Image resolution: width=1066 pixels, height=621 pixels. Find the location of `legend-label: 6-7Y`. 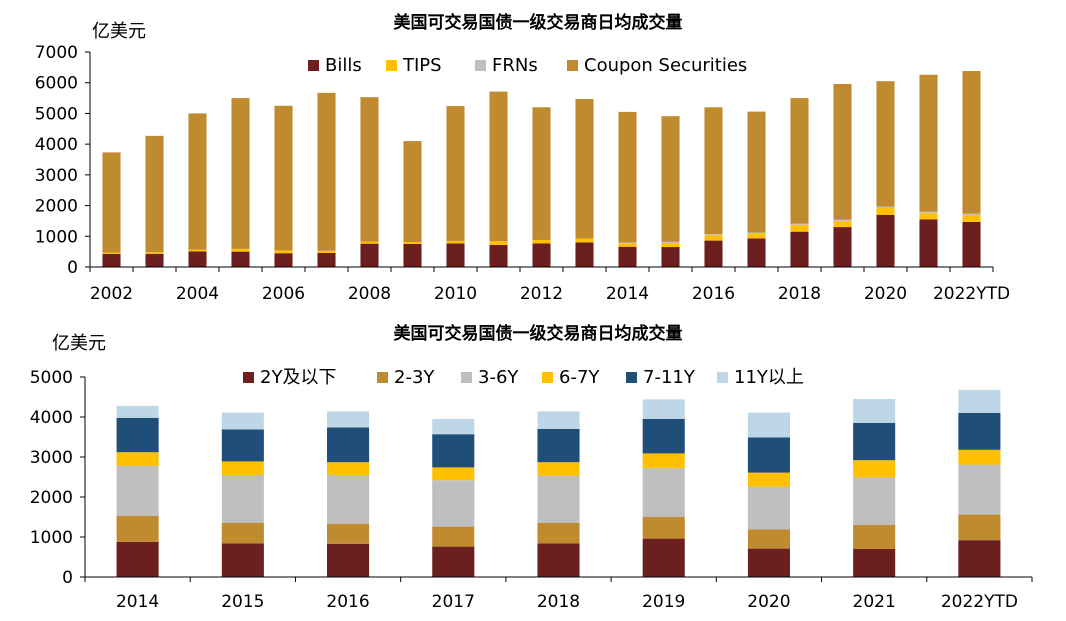

legend-label: 6-7Y is located at coordinates (579, 377).